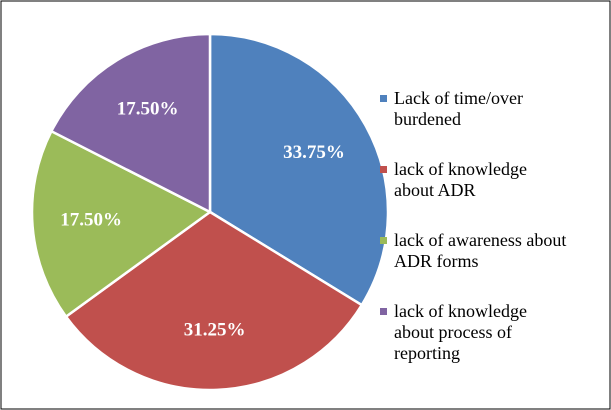 The height and width of the screenshot is (410, 611). I want to click on data-label: 33.75%, so click(314, 152).